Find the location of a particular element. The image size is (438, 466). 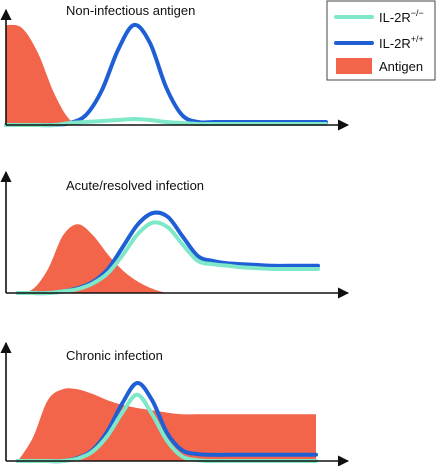

legend-swatch-antigen is located at coordinates (354, 66).